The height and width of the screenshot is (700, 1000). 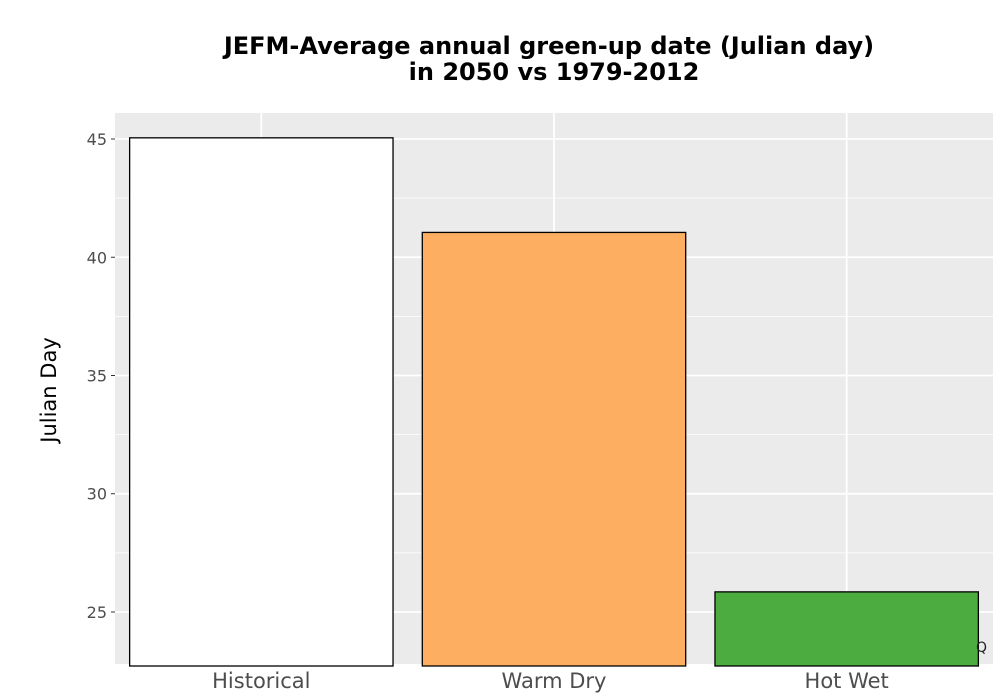 What do you see at coordinates (847, 629) in the screenshot?
I see `bar-hot-wet` at bounding box center [847, 629].